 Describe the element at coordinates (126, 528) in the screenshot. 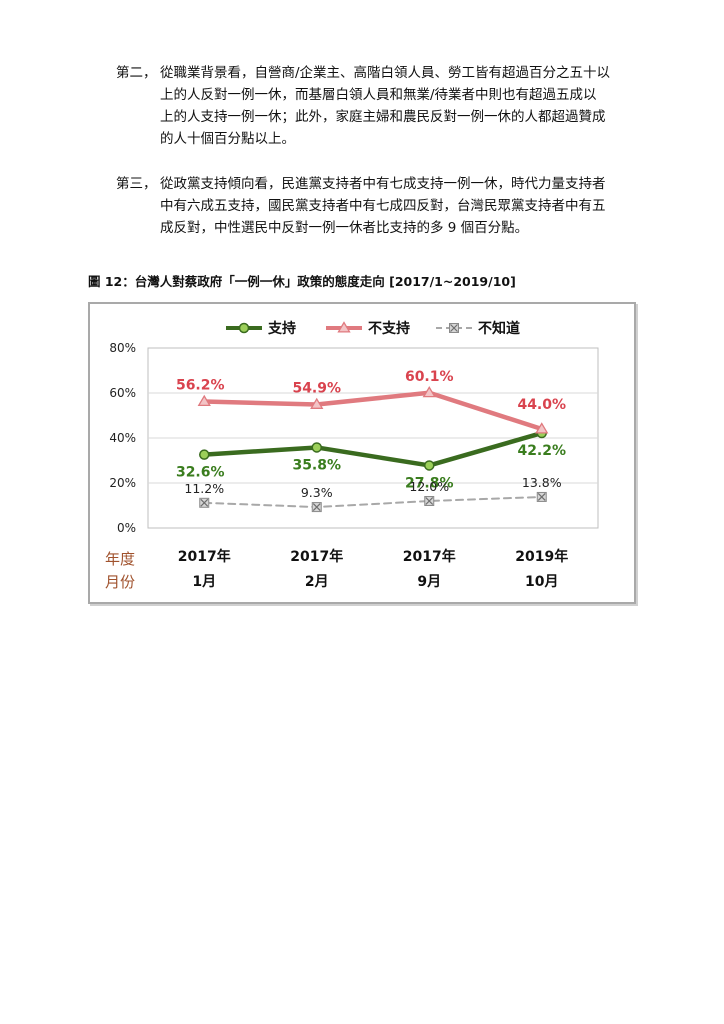

I see `y-tick-label: 0%` at that location.